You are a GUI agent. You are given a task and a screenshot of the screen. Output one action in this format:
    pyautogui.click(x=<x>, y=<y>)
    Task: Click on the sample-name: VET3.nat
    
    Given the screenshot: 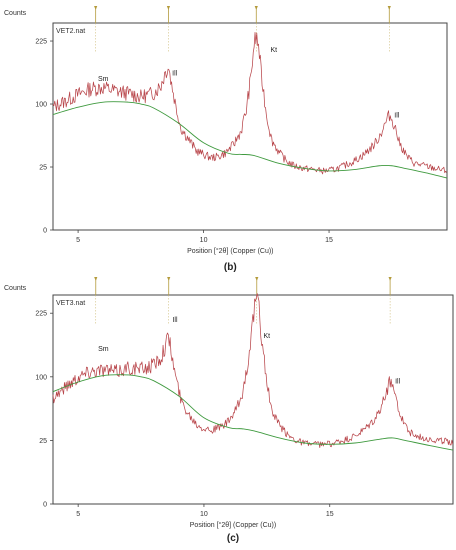 What is the action you would take?
    pyautogui.click(x=70, y=303)
    